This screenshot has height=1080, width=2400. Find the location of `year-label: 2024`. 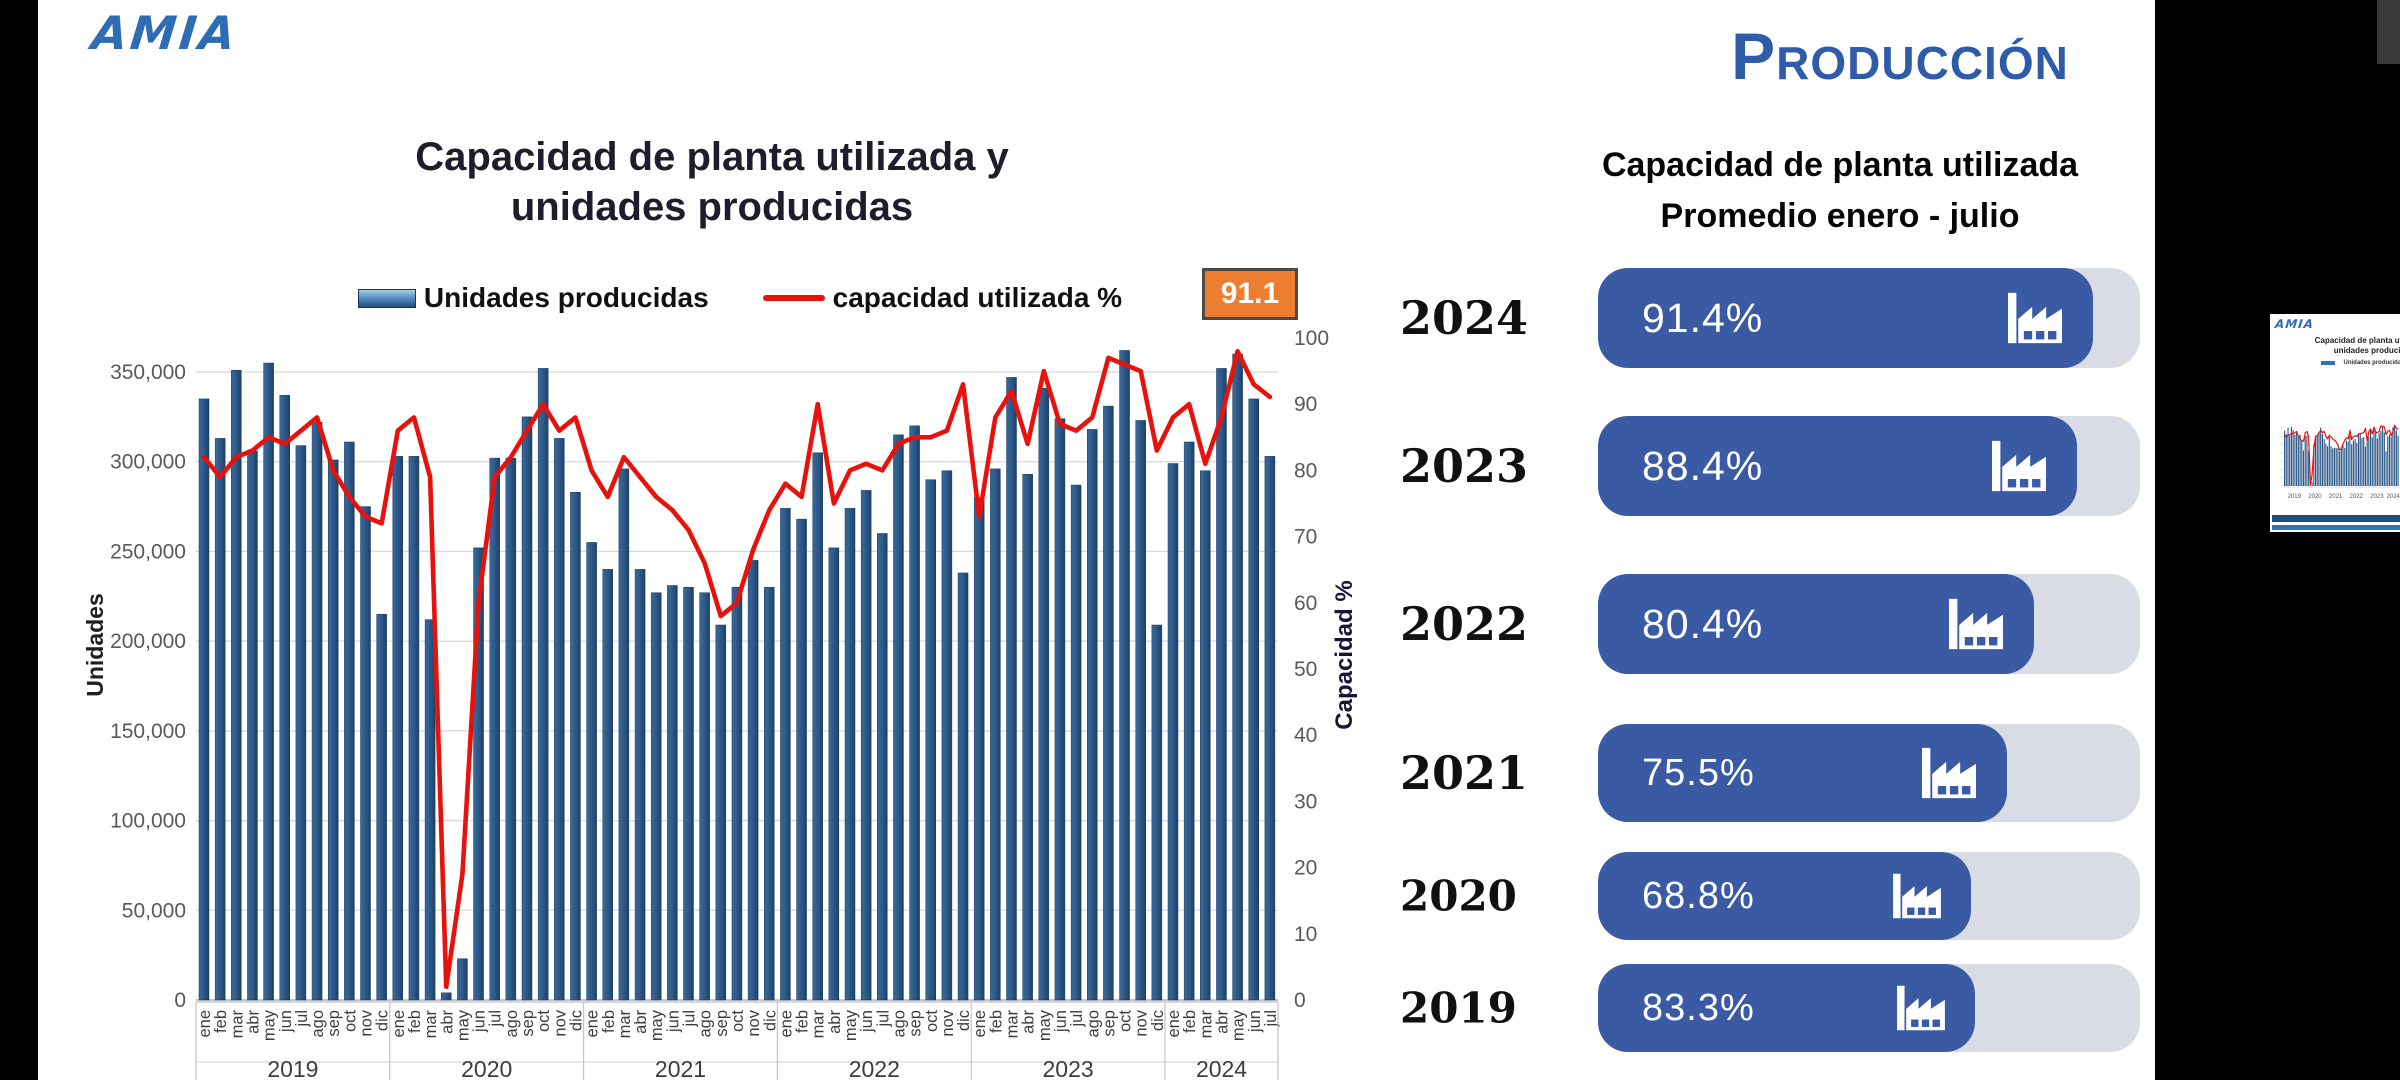

year-label: 2024 is located at coordinates (1464, 318).